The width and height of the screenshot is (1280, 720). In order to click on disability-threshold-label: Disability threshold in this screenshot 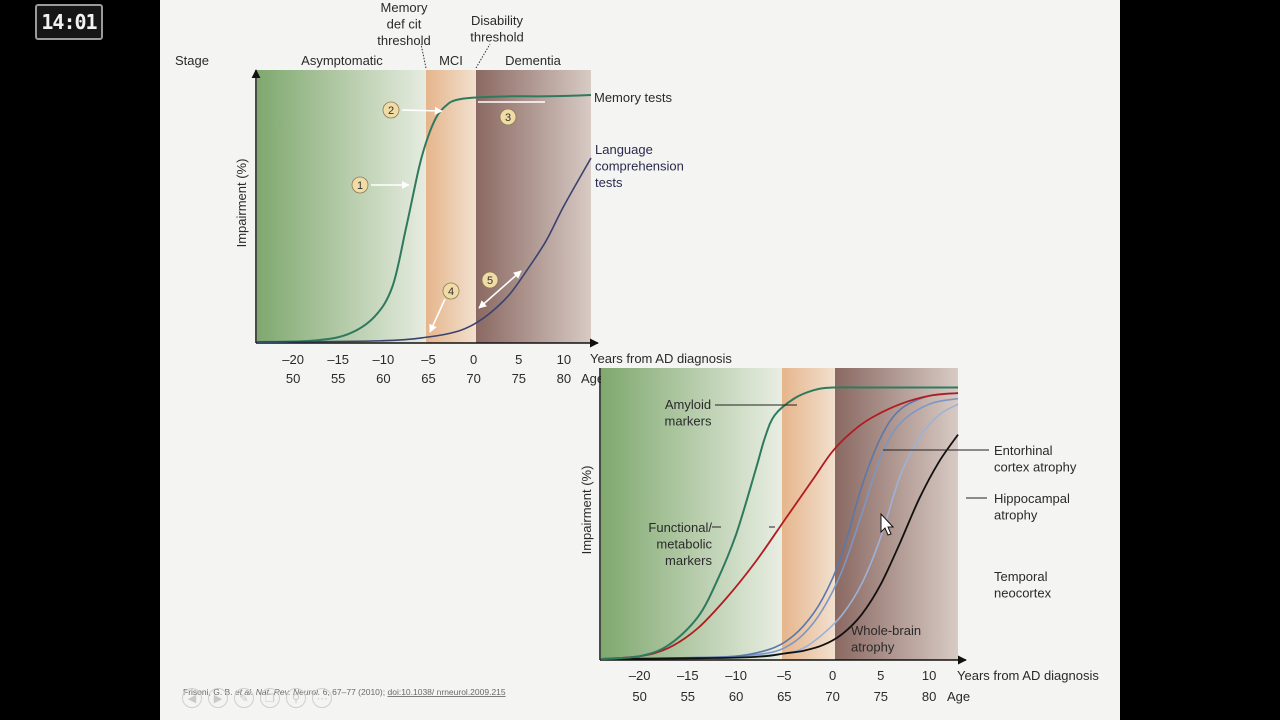, I will do `click(496, 29)`.